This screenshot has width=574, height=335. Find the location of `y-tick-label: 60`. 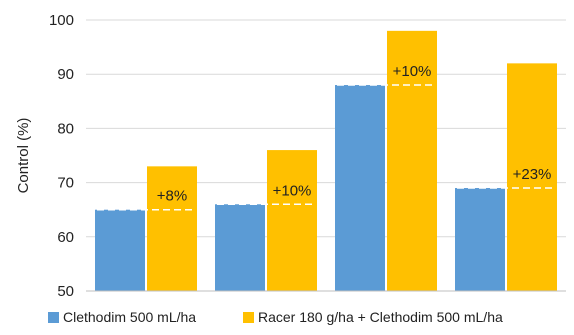

y-tick-label: 60 is located at coordinates (65, 237).